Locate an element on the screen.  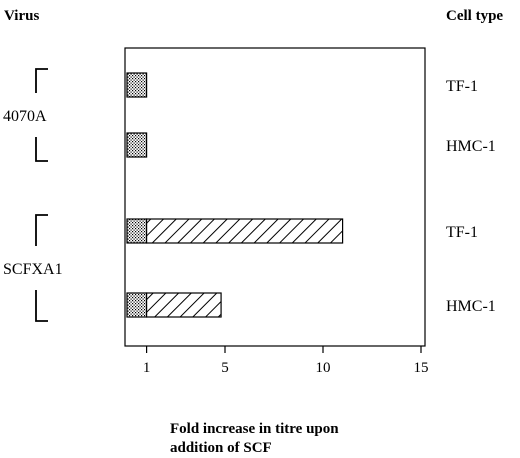
group-brackets: 4070A SCFXA1 is located at coordinates (33, 195).